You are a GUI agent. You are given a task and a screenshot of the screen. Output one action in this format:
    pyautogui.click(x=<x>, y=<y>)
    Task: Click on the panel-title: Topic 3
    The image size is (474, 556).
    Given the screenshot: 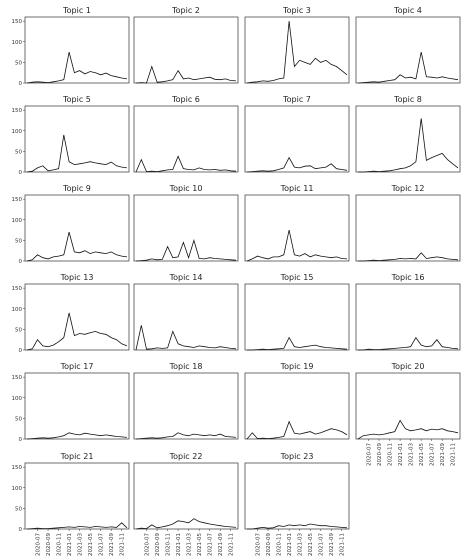 What is the action you would take?
    pyautogui.click(x=296, y=10)
    